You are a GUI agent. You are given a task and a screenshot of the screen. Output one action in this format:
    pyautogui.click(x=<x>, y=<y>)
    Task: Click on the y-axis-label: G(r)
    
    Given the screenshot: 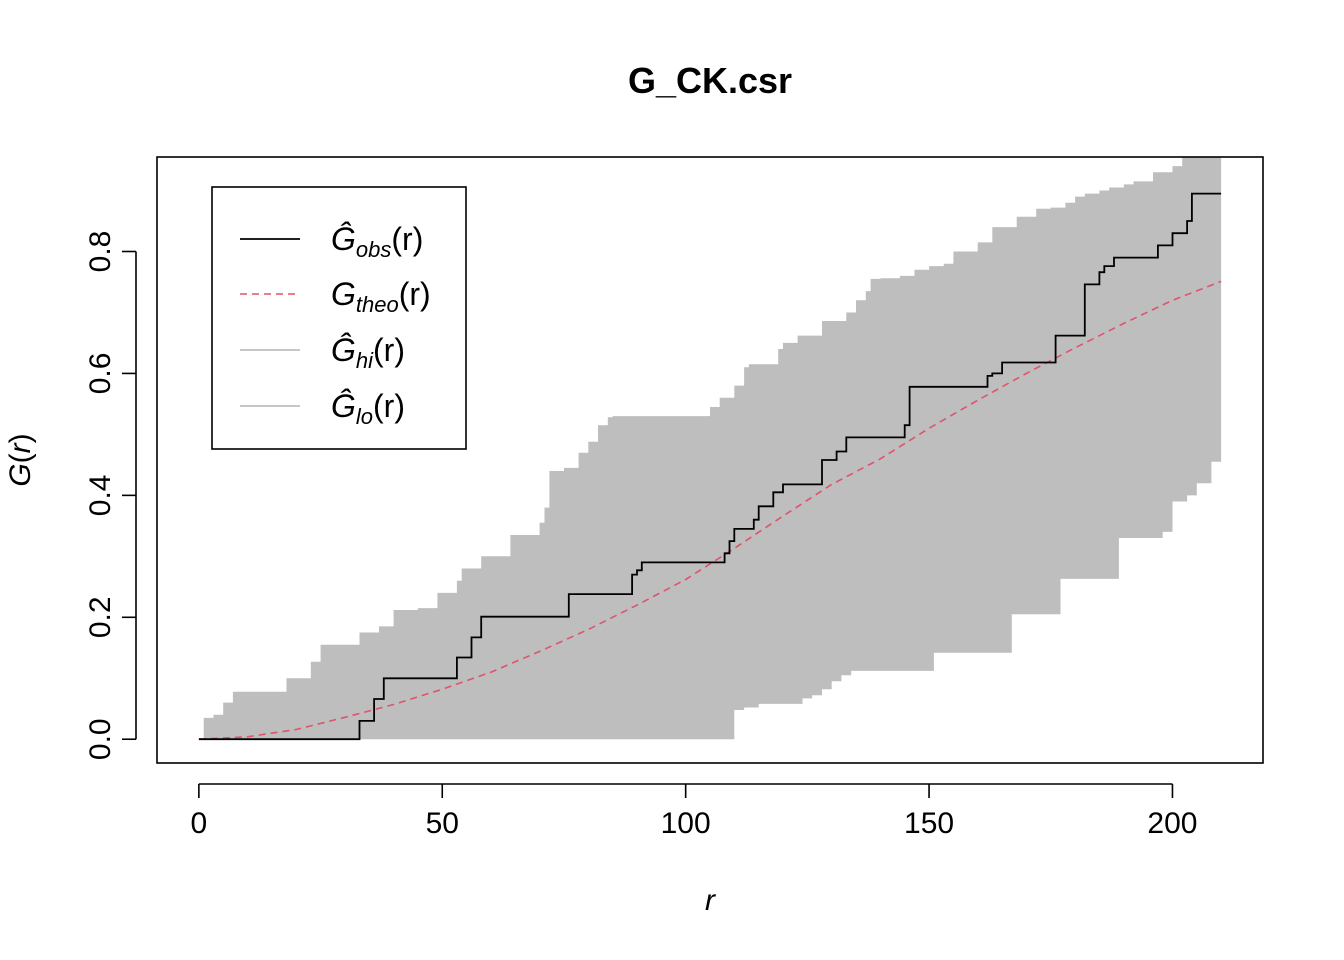 What is the action you would take?
    pyautogui.click(x=20, y=459)
    